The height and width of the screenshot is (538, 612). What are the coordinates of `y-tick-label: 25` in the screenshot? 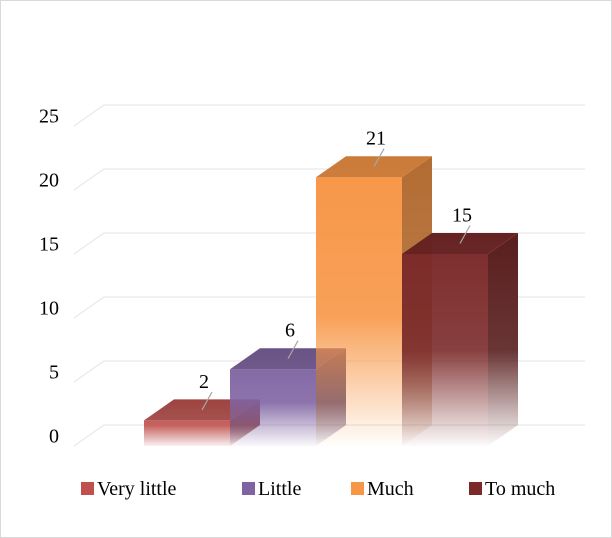 It's located at (49, 117).